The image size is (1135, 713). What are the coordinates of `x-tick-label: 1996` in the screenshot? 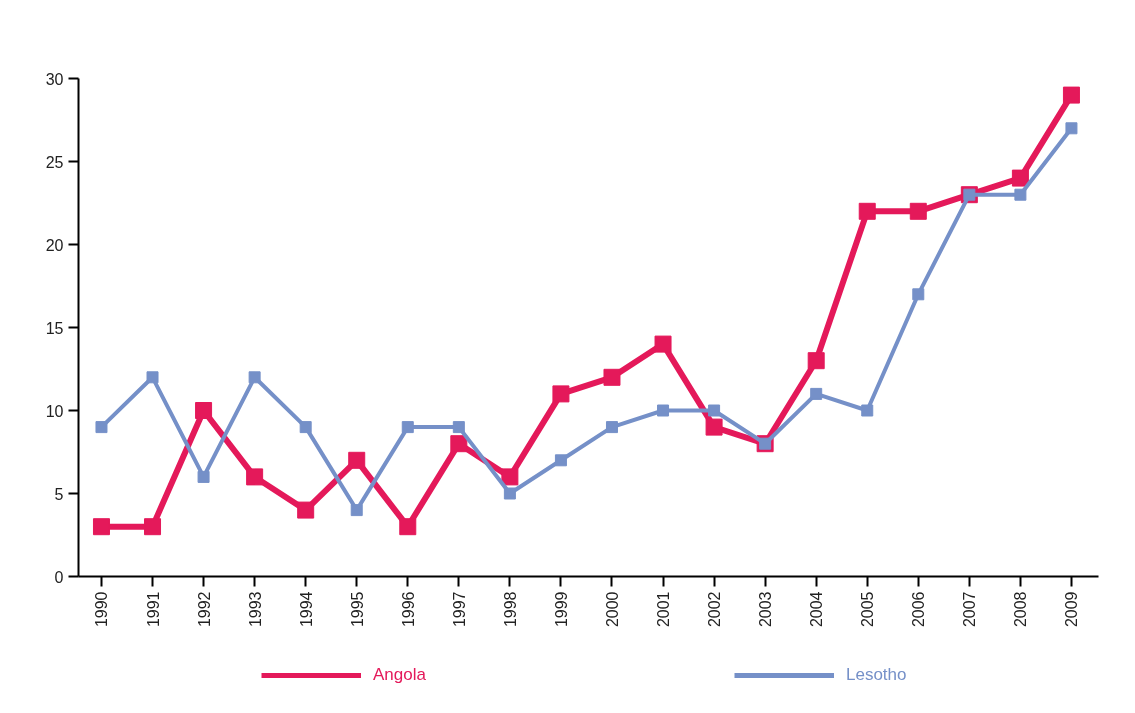 It's located at (408, 609).